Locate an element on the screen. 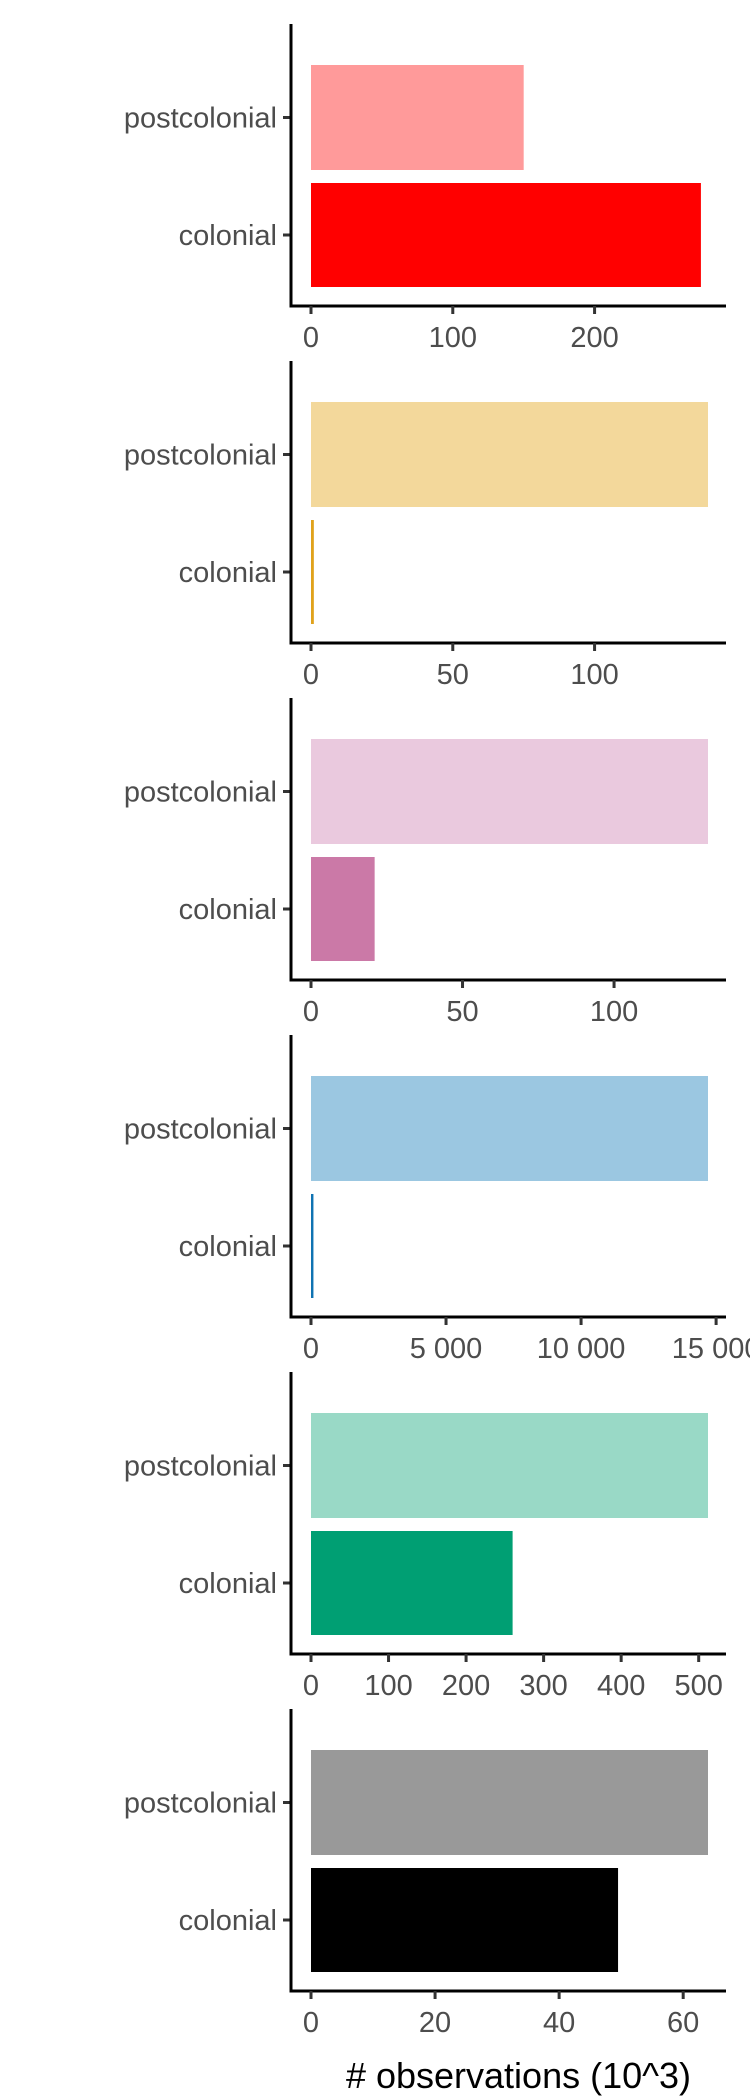  chart-panel-1: postcolonial colonial 0 100 200 is located at coordinates (425, 189).